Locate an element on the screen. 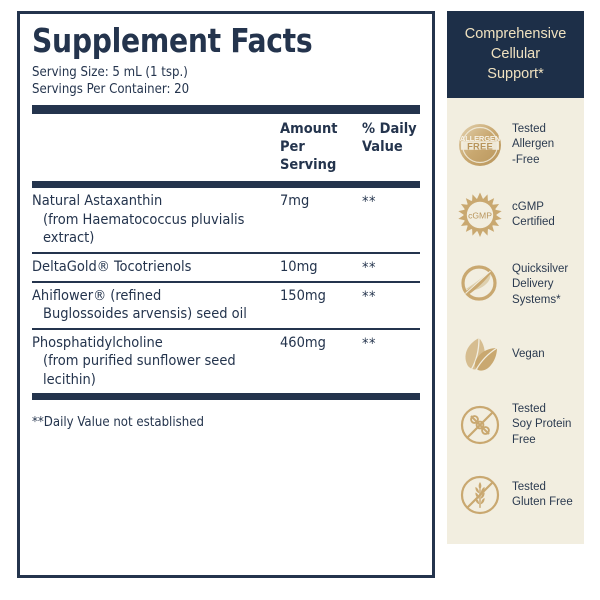 The image size is (600, 600). badge-tested-soy-protein-free: Tested Soy Protein Free is located at coordinates (515, 425).